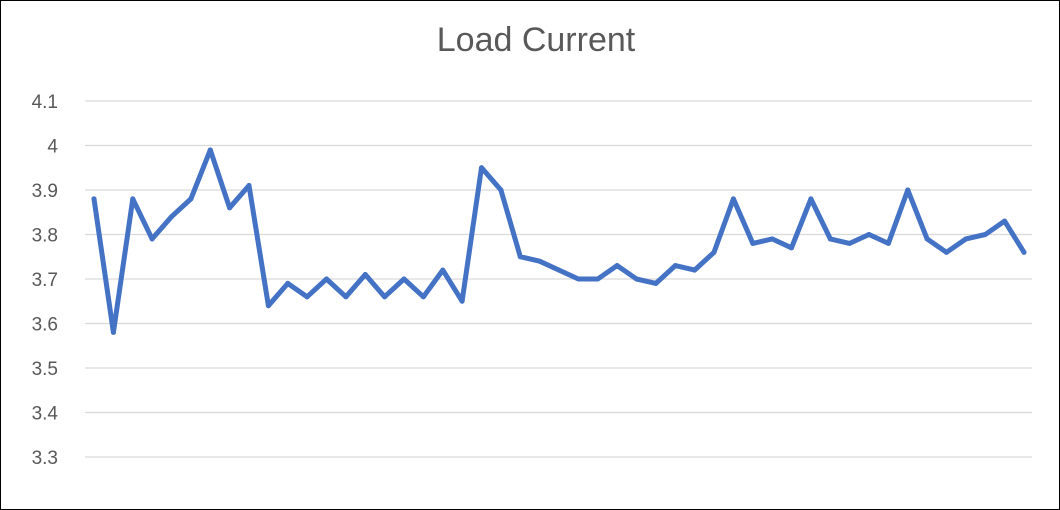 The image size is (1060, 510). I want to click on y-tick-label: 3.9, so click(45, 191).